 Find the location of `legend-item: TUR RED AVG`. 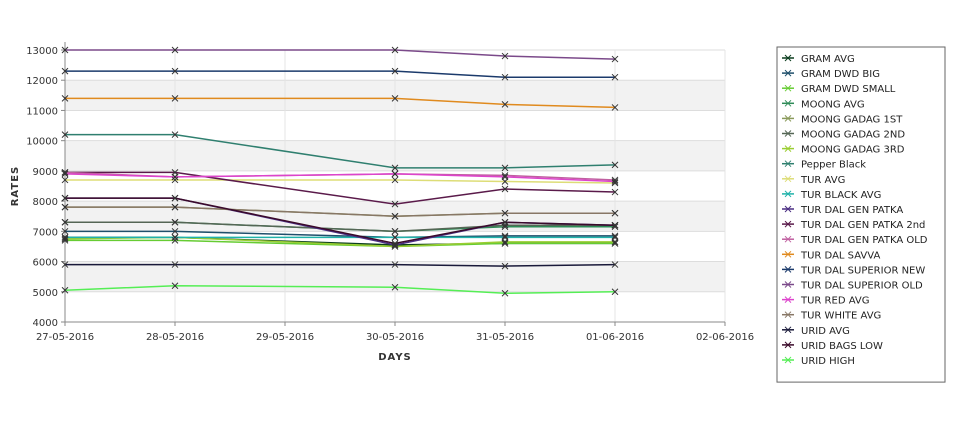

legend-item: TUR RED AVG is located at coordinates (826, 301).